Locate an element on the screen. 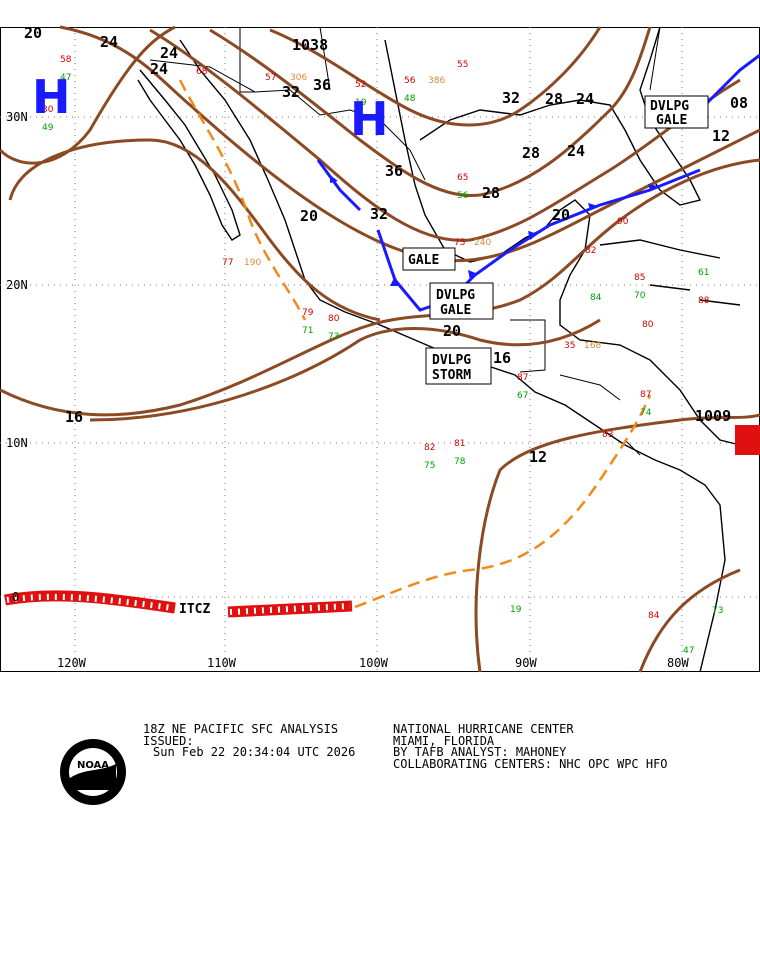 The image size is (760, 954). station-value: 74 is located at coordinates (646, 413).